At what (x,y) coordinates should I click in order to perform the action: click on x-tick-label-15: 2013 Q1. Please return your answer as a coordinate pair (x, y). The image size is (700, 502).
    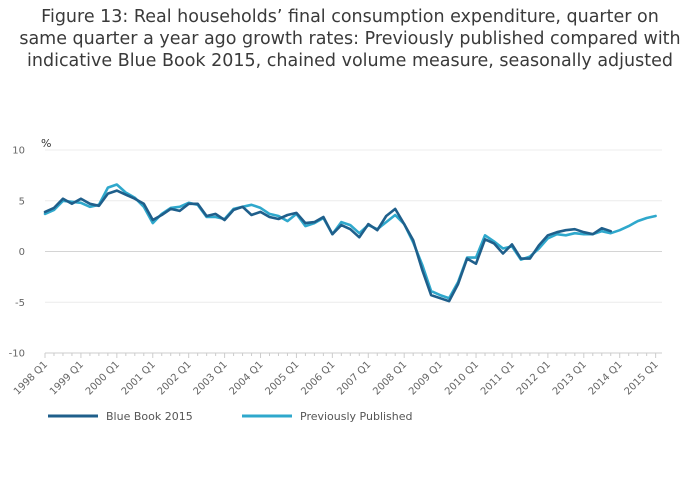
    Looking at the image, I should click on (570, 378).